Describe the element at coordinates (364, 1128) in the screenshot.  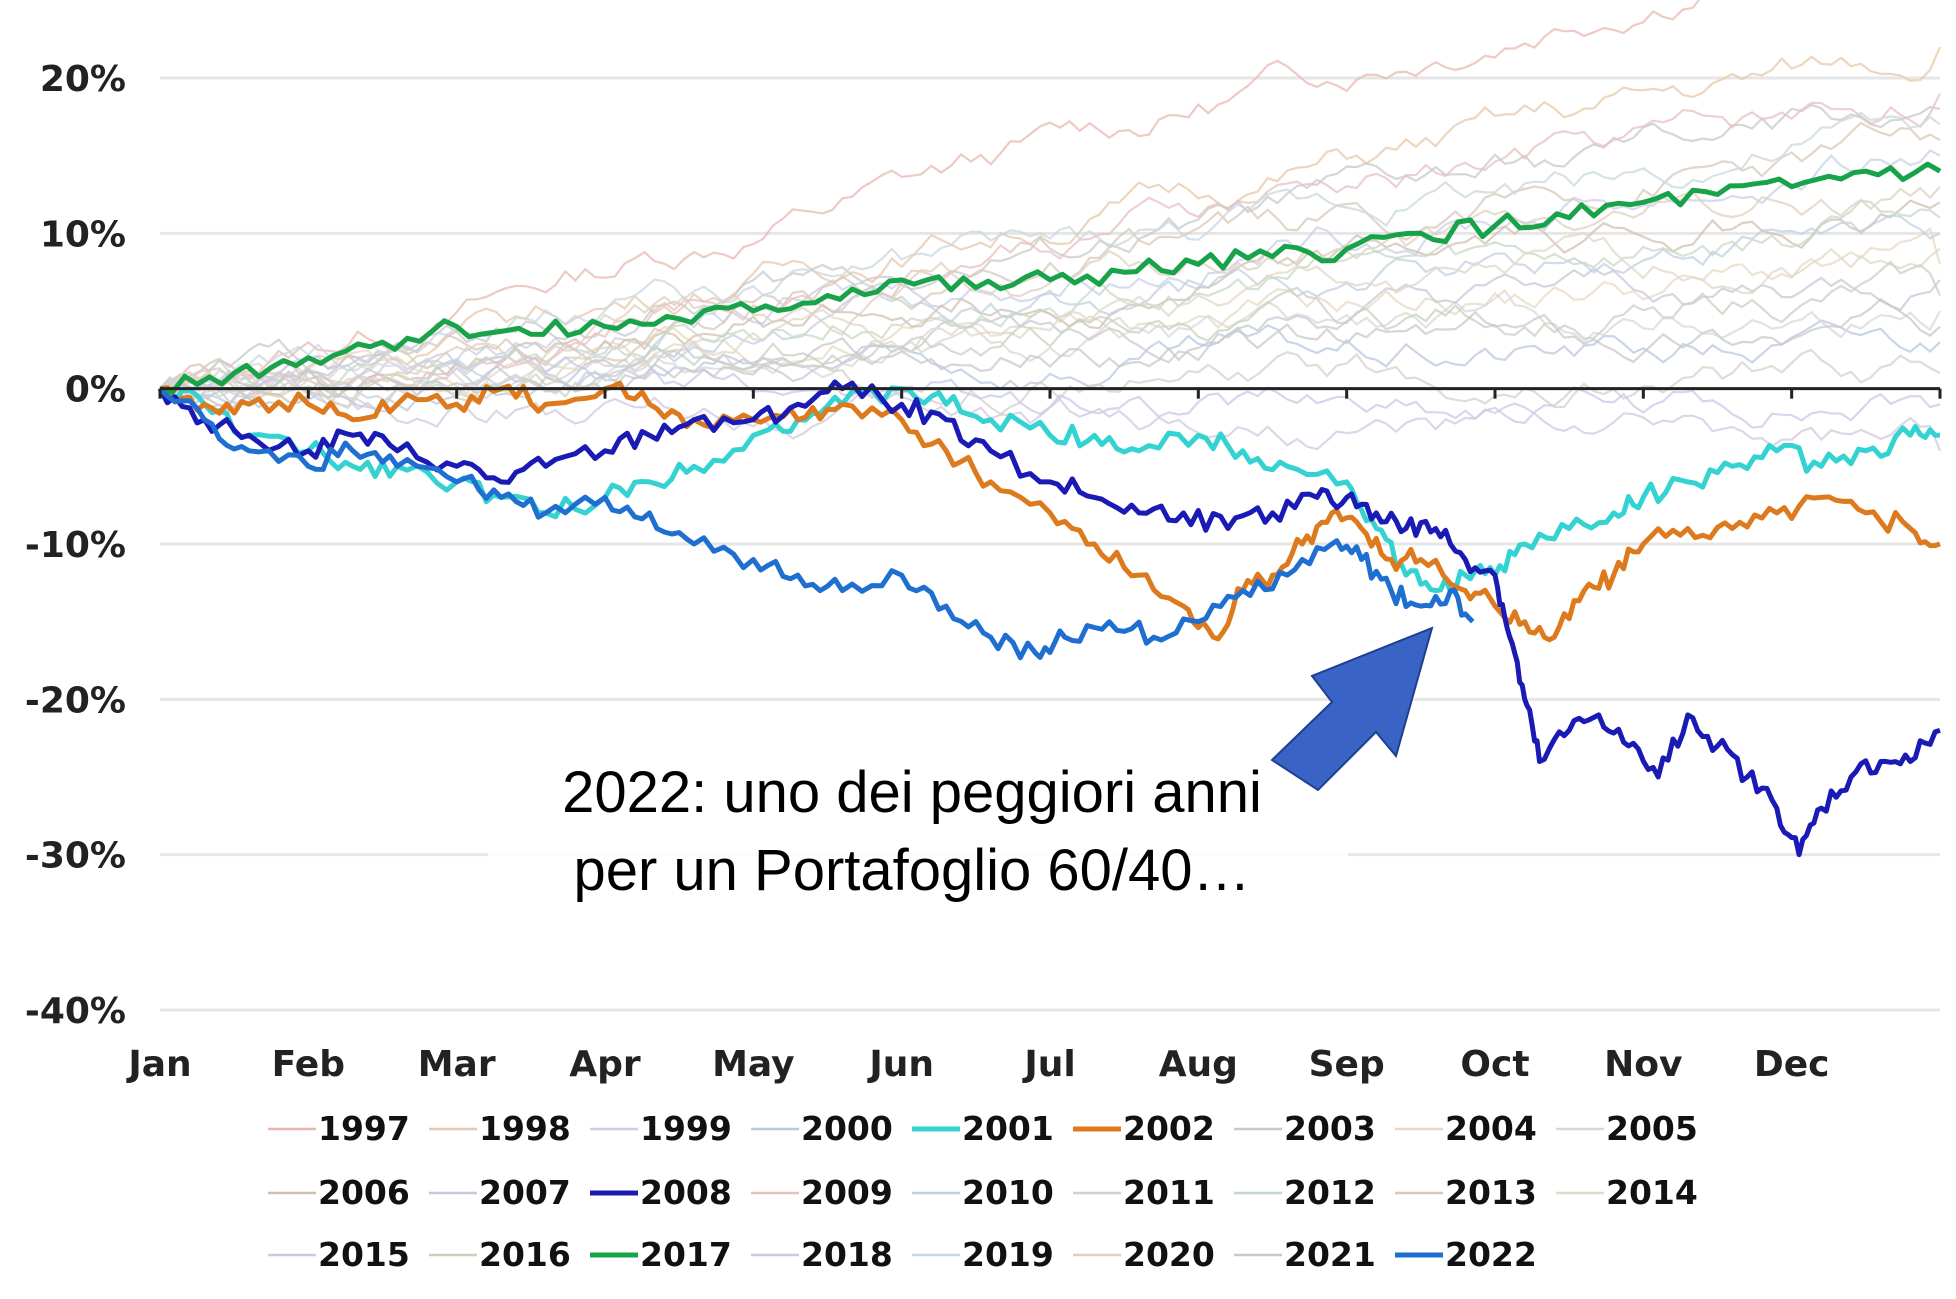
I see `legend-label-1997: 1997` at that location.